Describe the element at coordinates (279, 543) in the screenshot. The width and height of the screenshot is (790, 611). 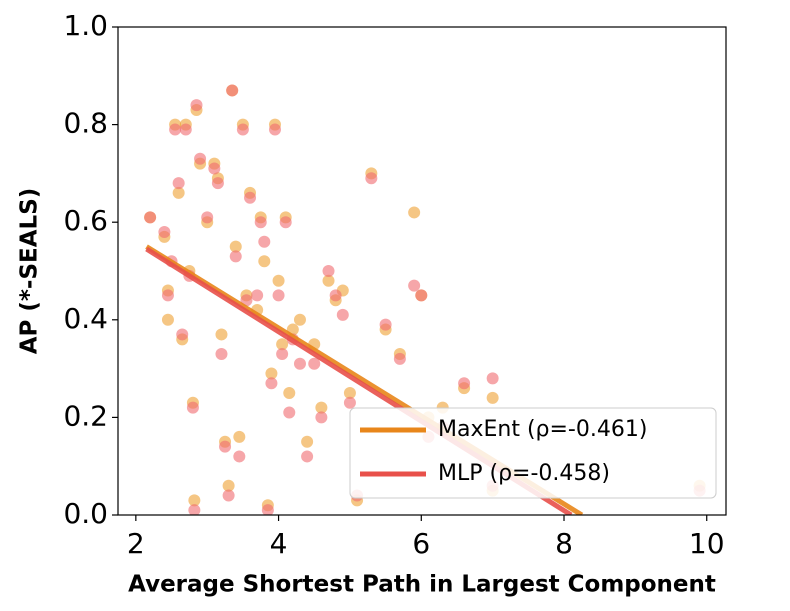
I see `x-tick-label: 4` at that location.